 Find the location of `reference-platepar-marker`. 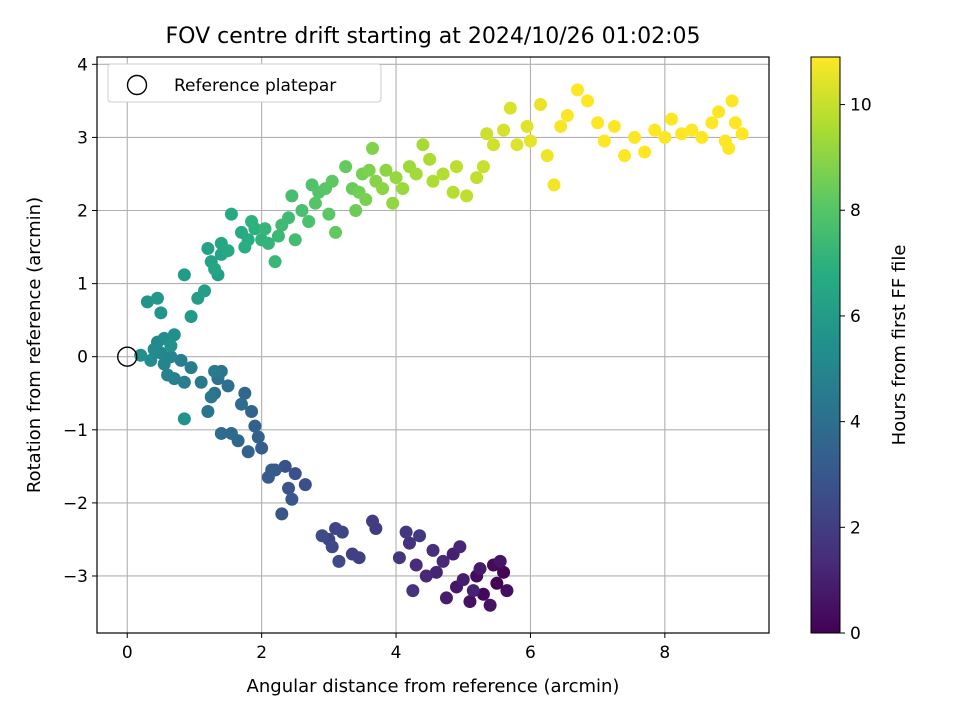

reference-platepar-marker is located at coordinates (127, 356).